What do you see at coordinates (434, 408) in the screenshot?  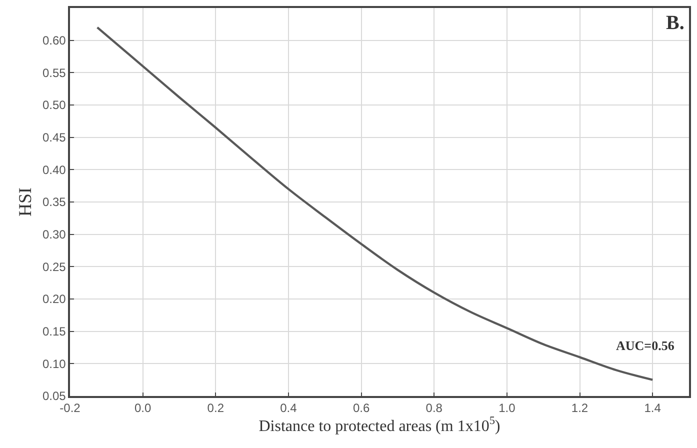 I see `x-tick-label: 0.8` at bounding box center [434, 408].